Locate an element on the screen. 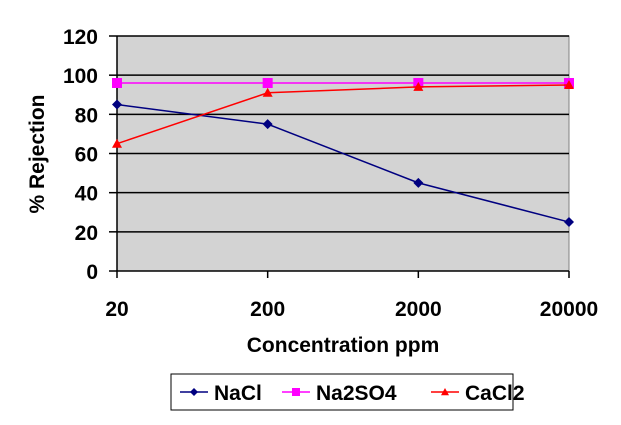  legend-label: Na2SO4 is located at coordinates (356, 393).